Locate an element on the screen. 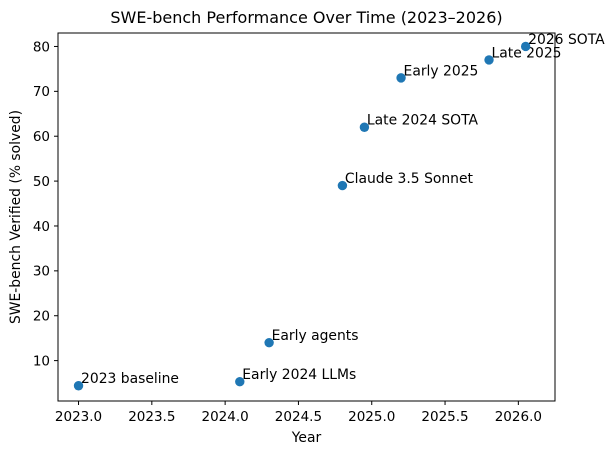 Image resolution: width=616 pixels, height=455 pixels. point-label: 2026 SOTA is located at coordinates (566, 40).